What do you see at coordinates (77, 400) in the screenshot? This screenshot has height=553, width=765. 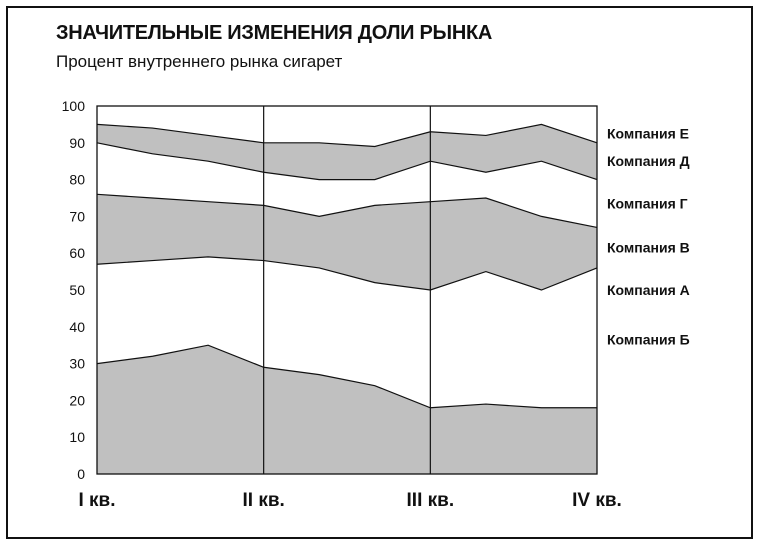 I see `y-tick-label: 20` at bounding box center [77, 400].